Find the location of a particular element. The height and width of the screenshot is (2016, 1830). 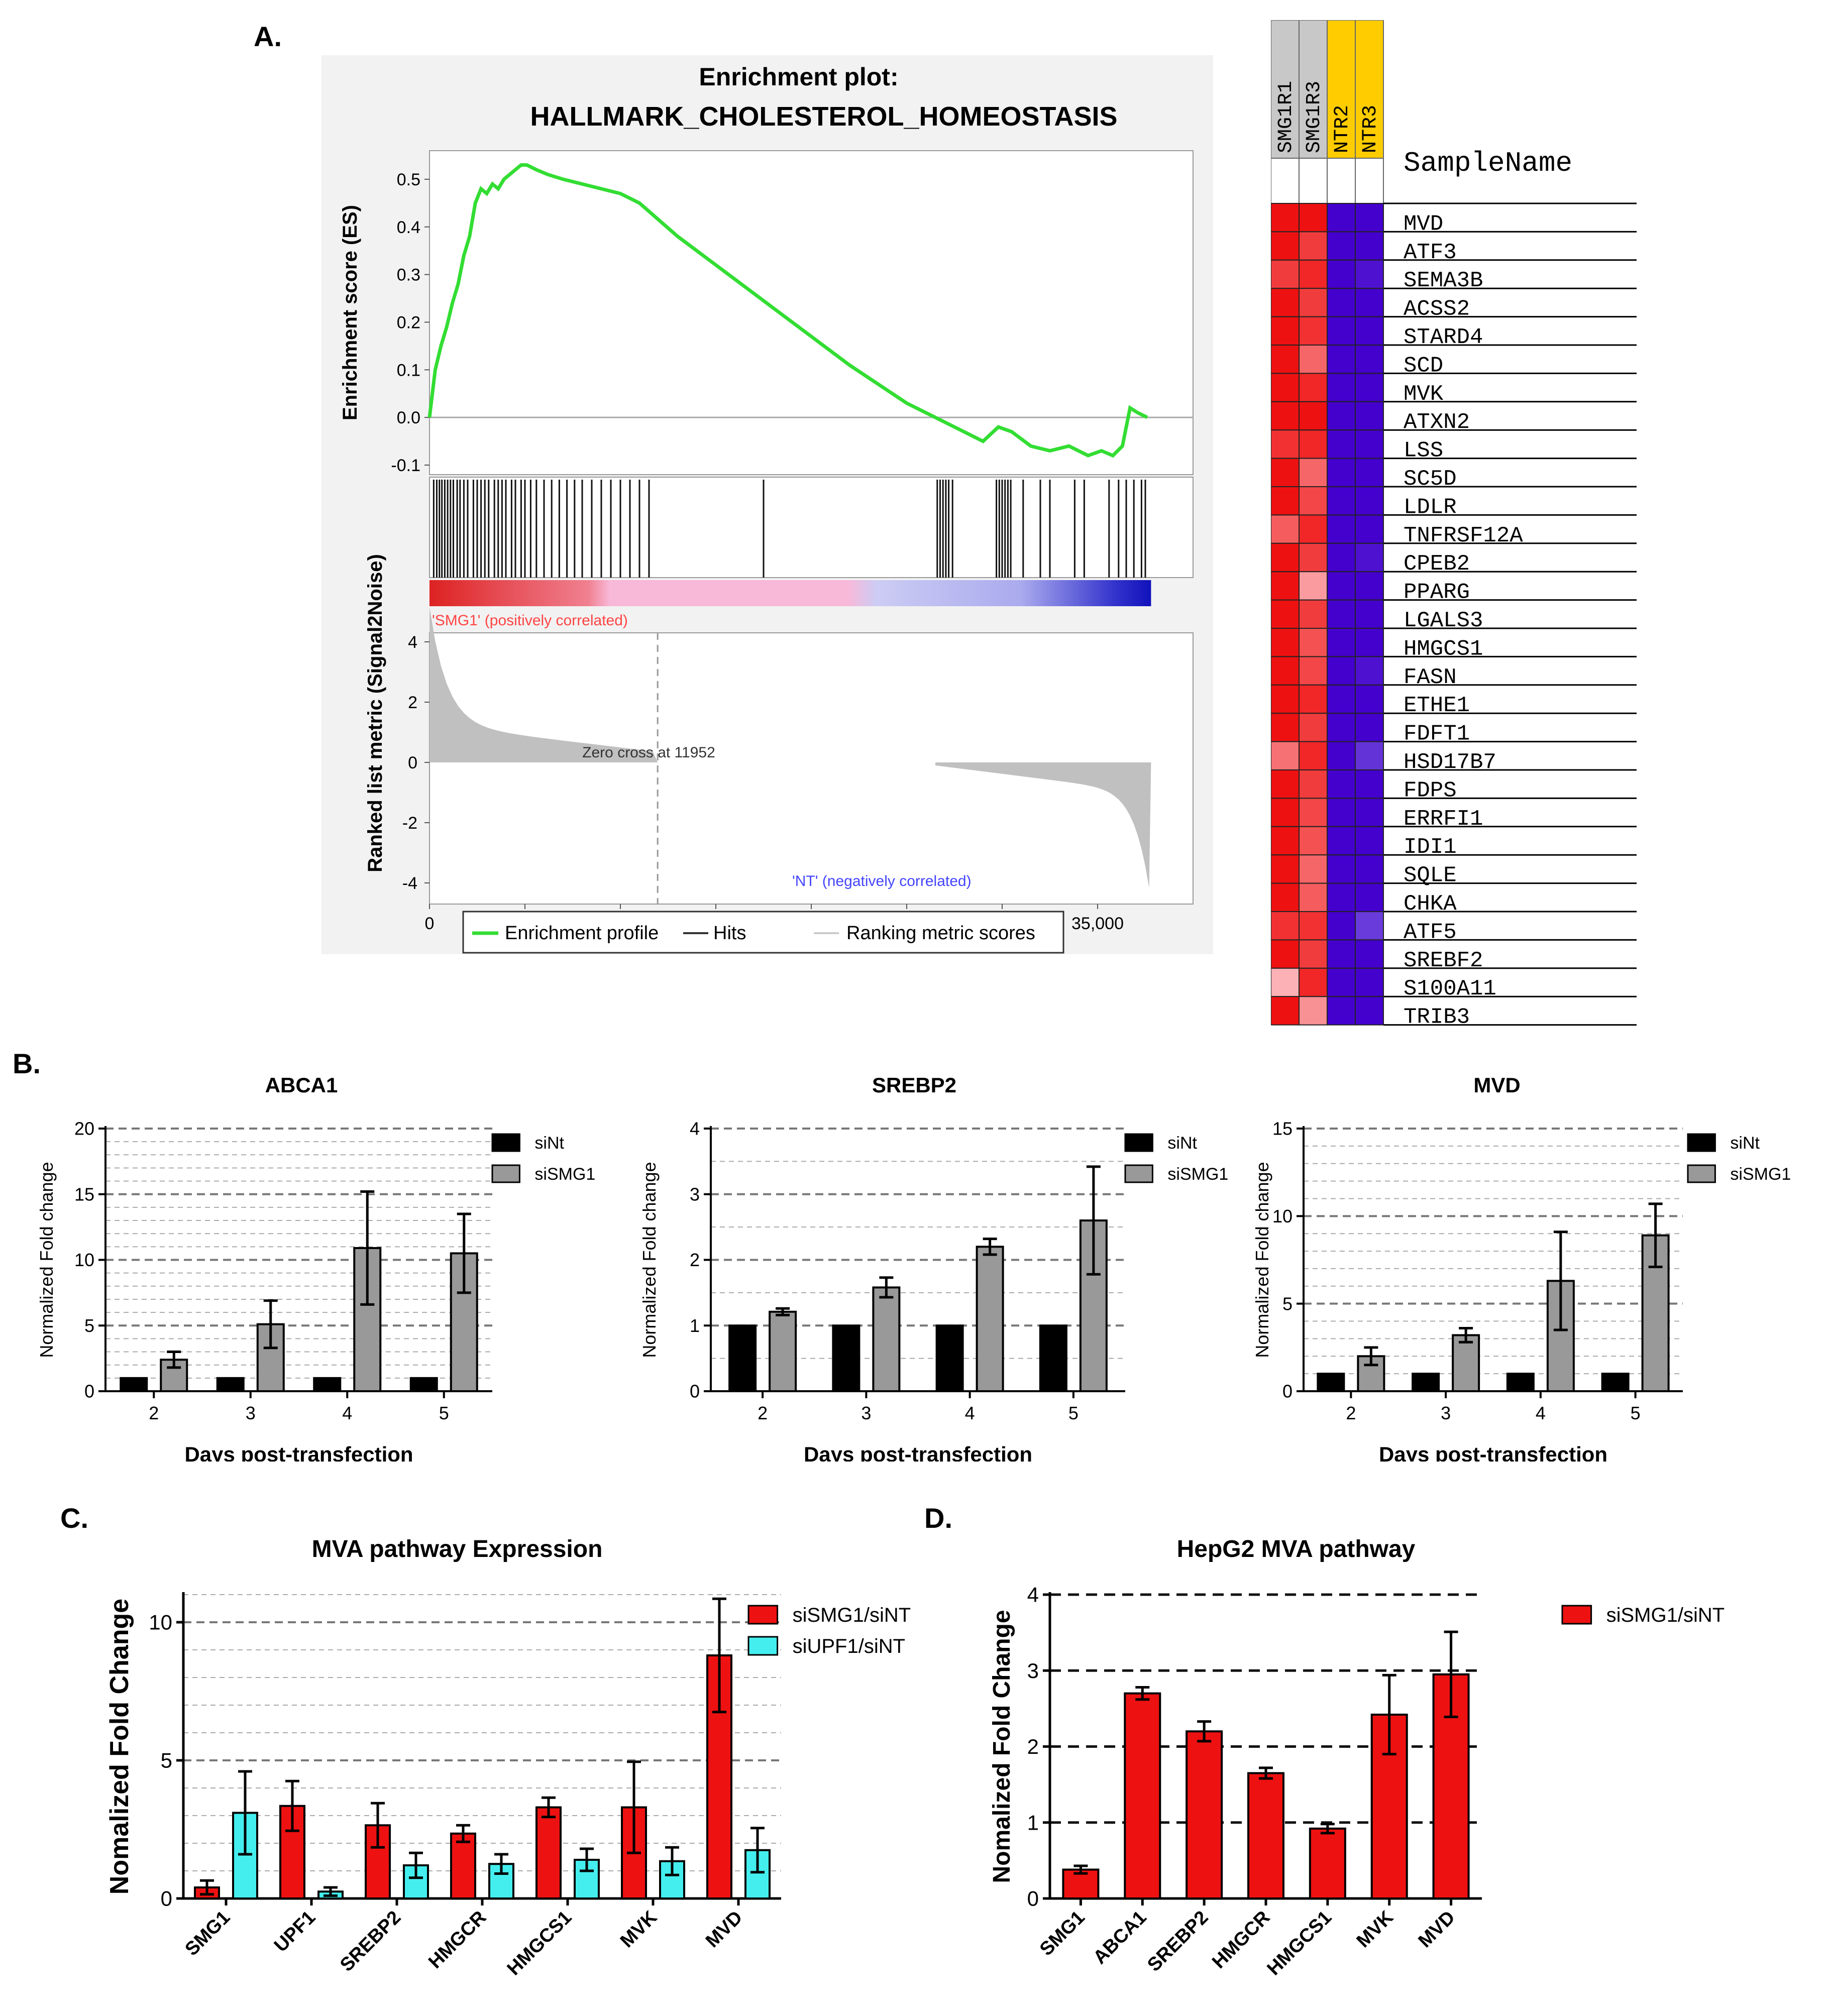

heatmap-column-header-bg is located at coordinates (1285, 89).